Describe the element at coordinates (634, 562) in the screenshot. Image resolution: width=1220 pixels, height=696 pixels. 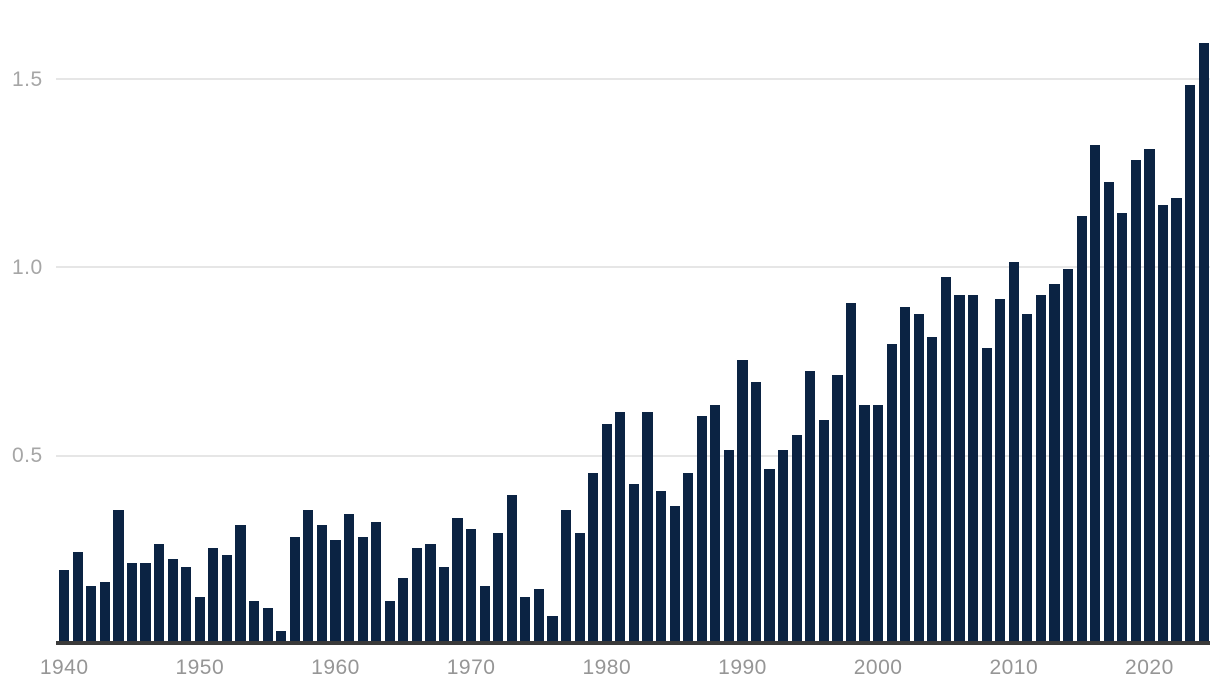
I see `bar-1982` at that location.